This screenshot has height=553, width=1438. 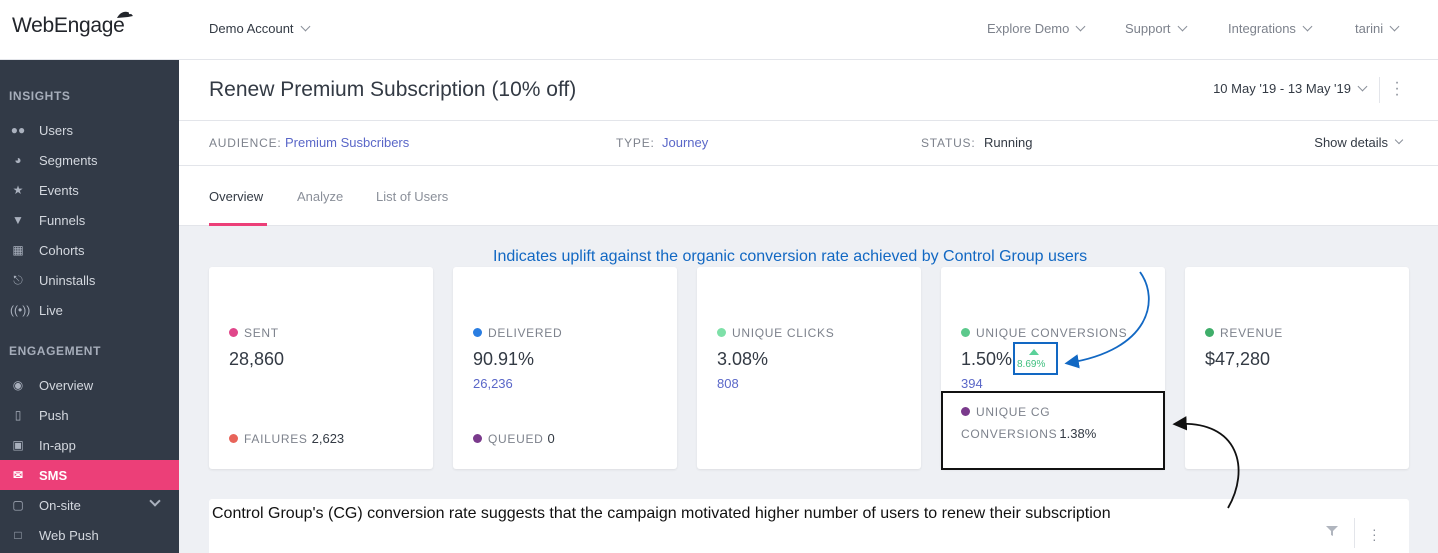 I want to click on revenue-dot, so click(x=1209, y=332).